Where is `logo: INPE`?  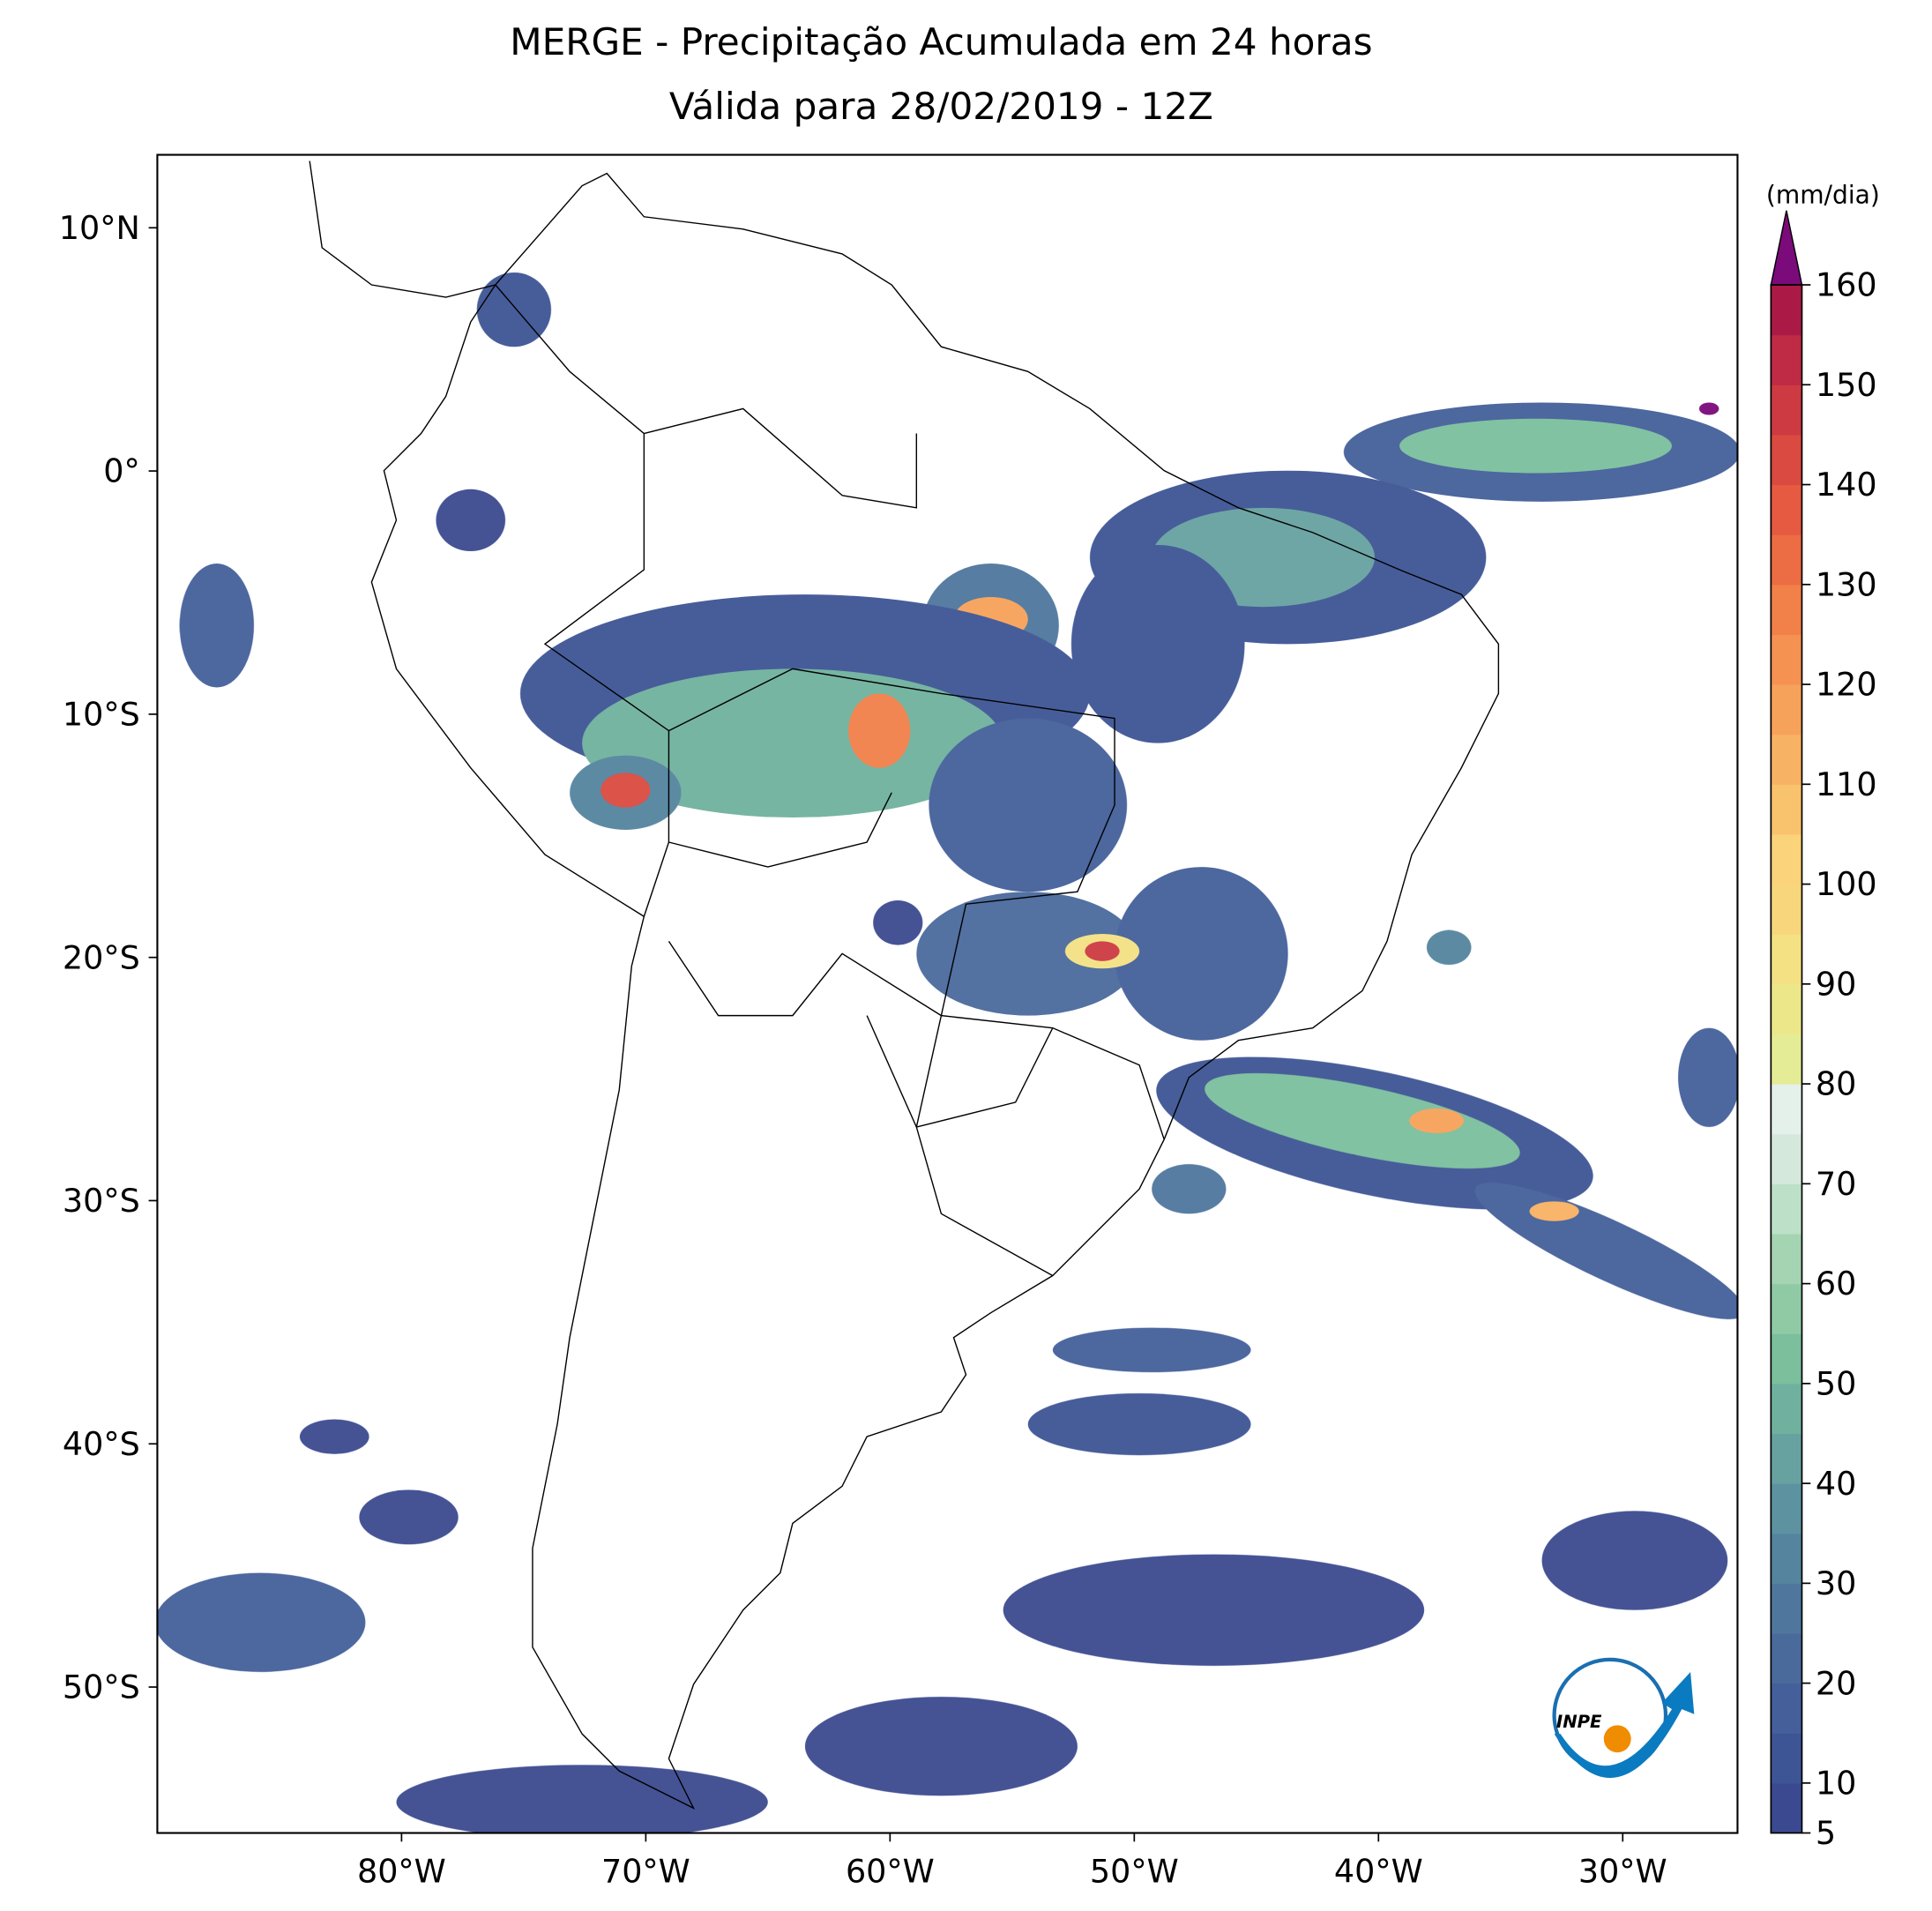
logo: INPE is located at coordinates (1623, 1718).